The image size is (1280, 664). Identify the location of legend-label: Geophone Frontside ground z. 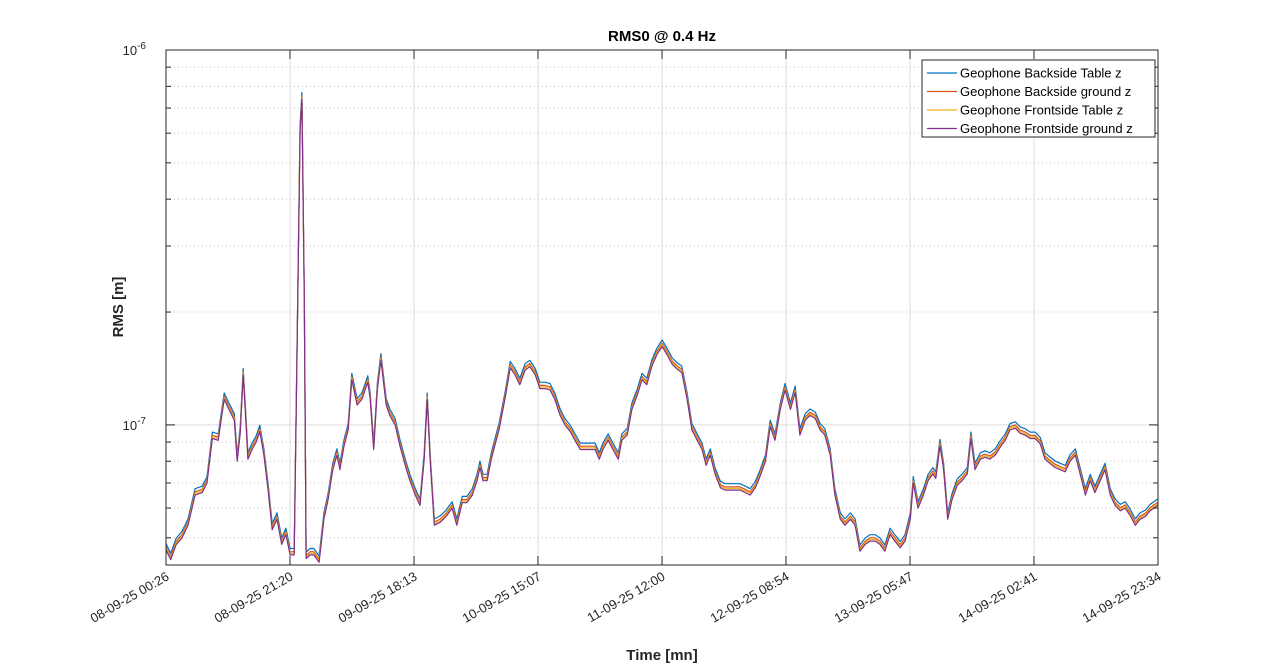
(1046, 128).